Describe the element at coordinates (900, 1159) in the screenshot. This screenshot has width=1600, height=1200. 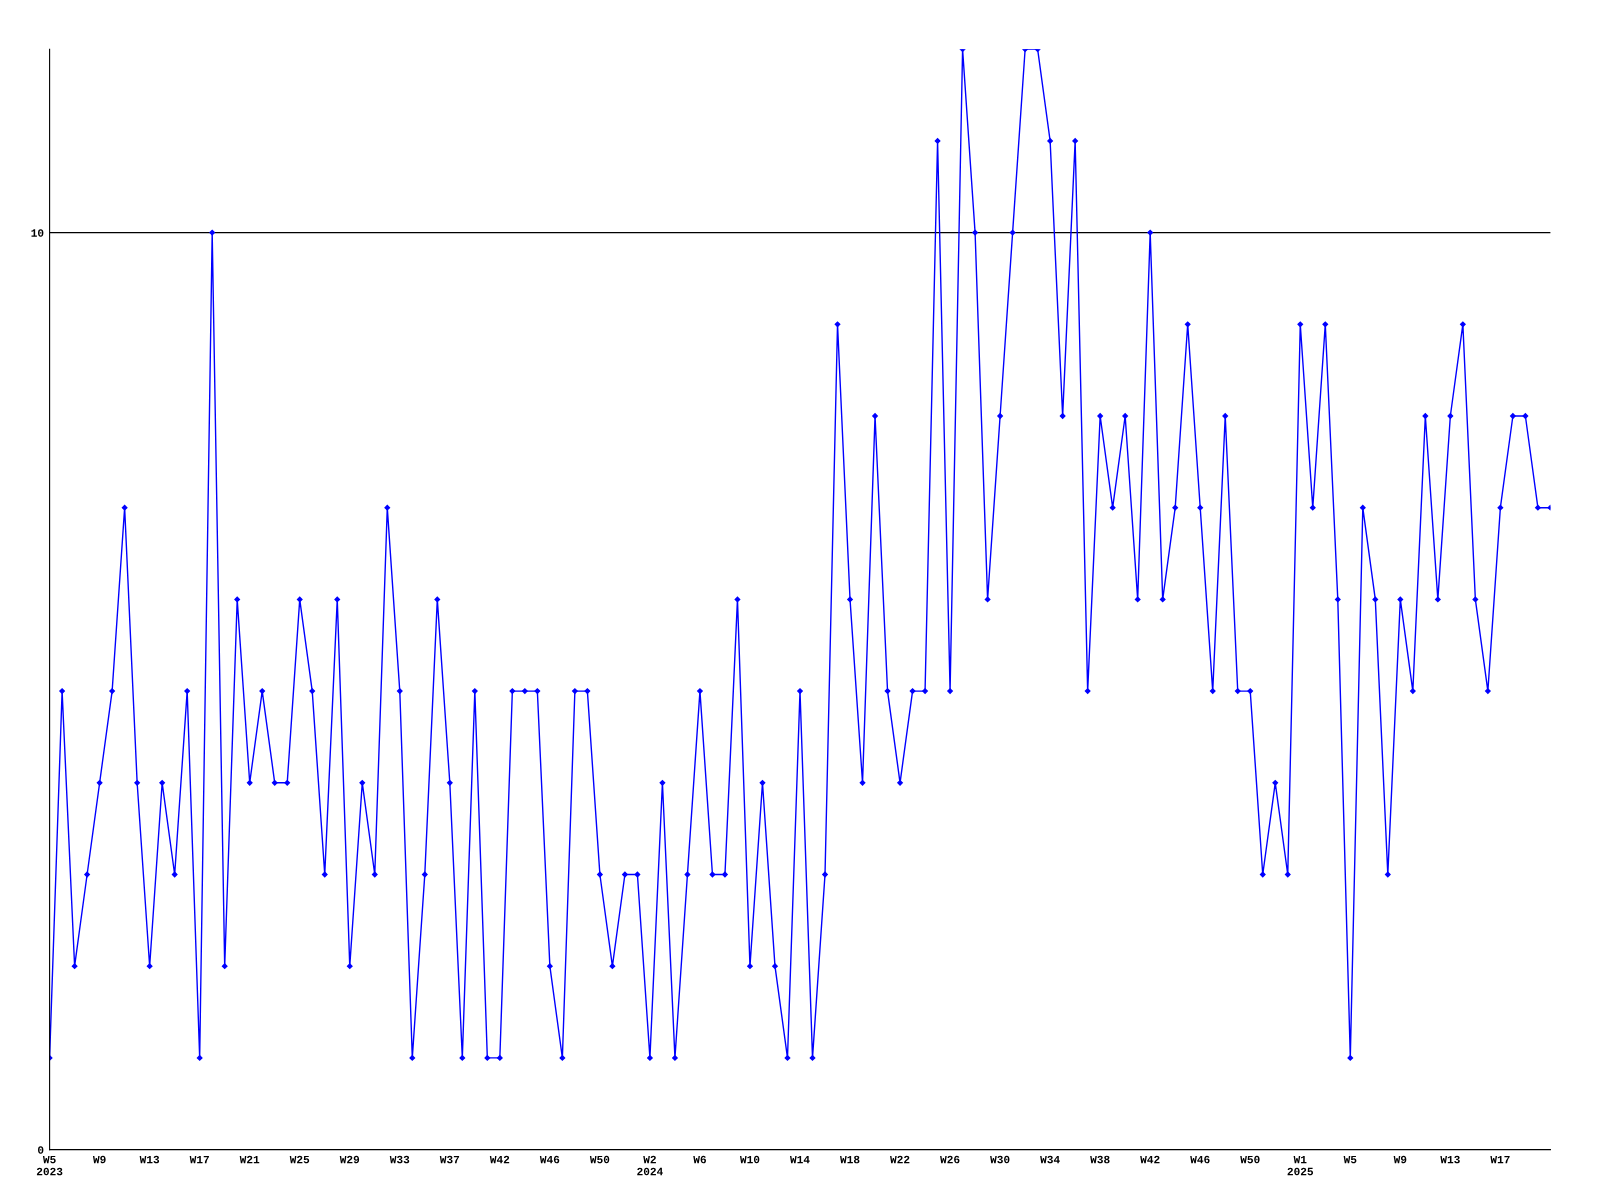
I see `x-tick-label: W22` at that location.